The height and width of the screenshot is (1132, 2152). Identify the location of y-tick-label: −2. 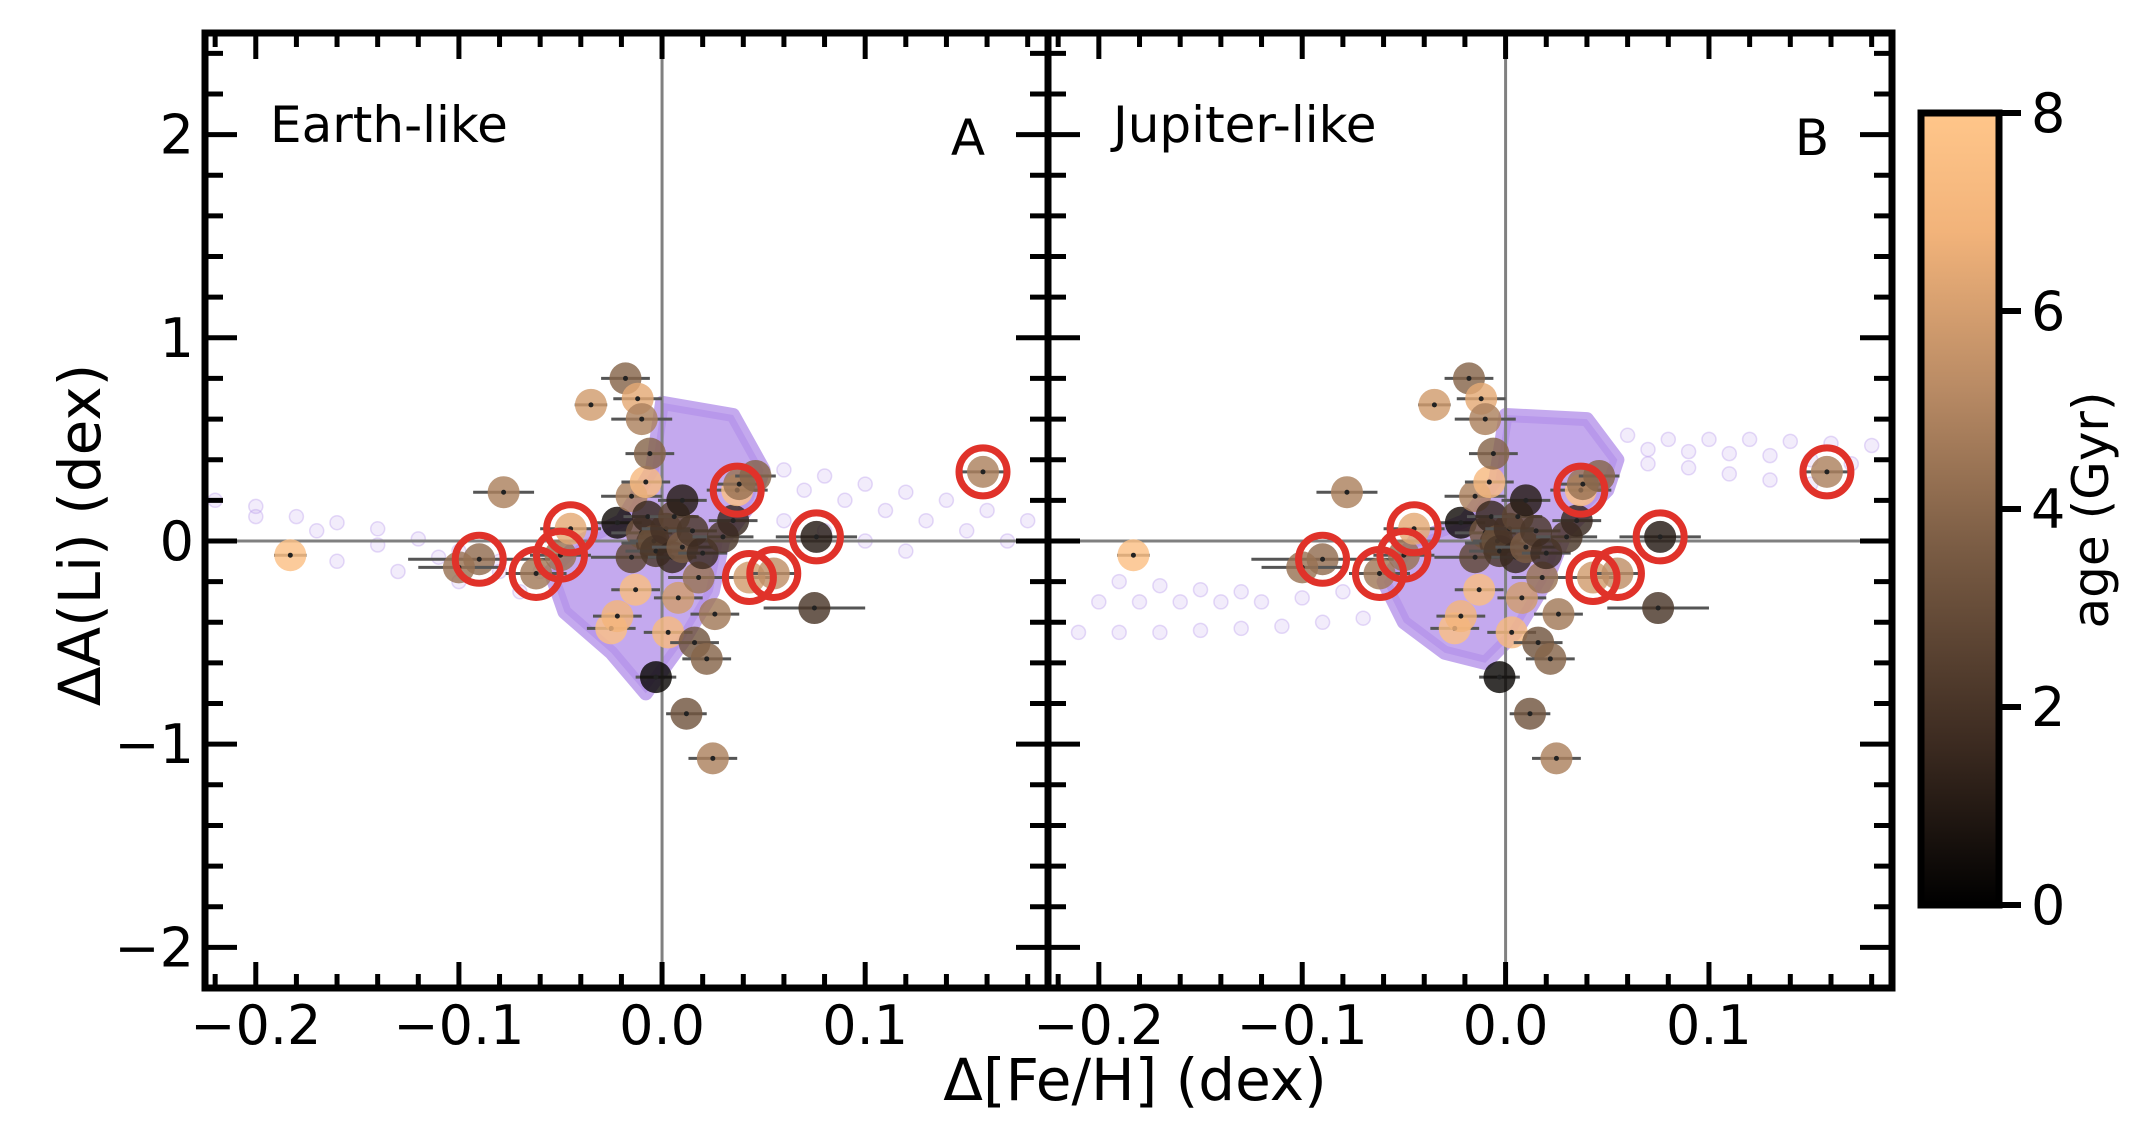
(154, 947).